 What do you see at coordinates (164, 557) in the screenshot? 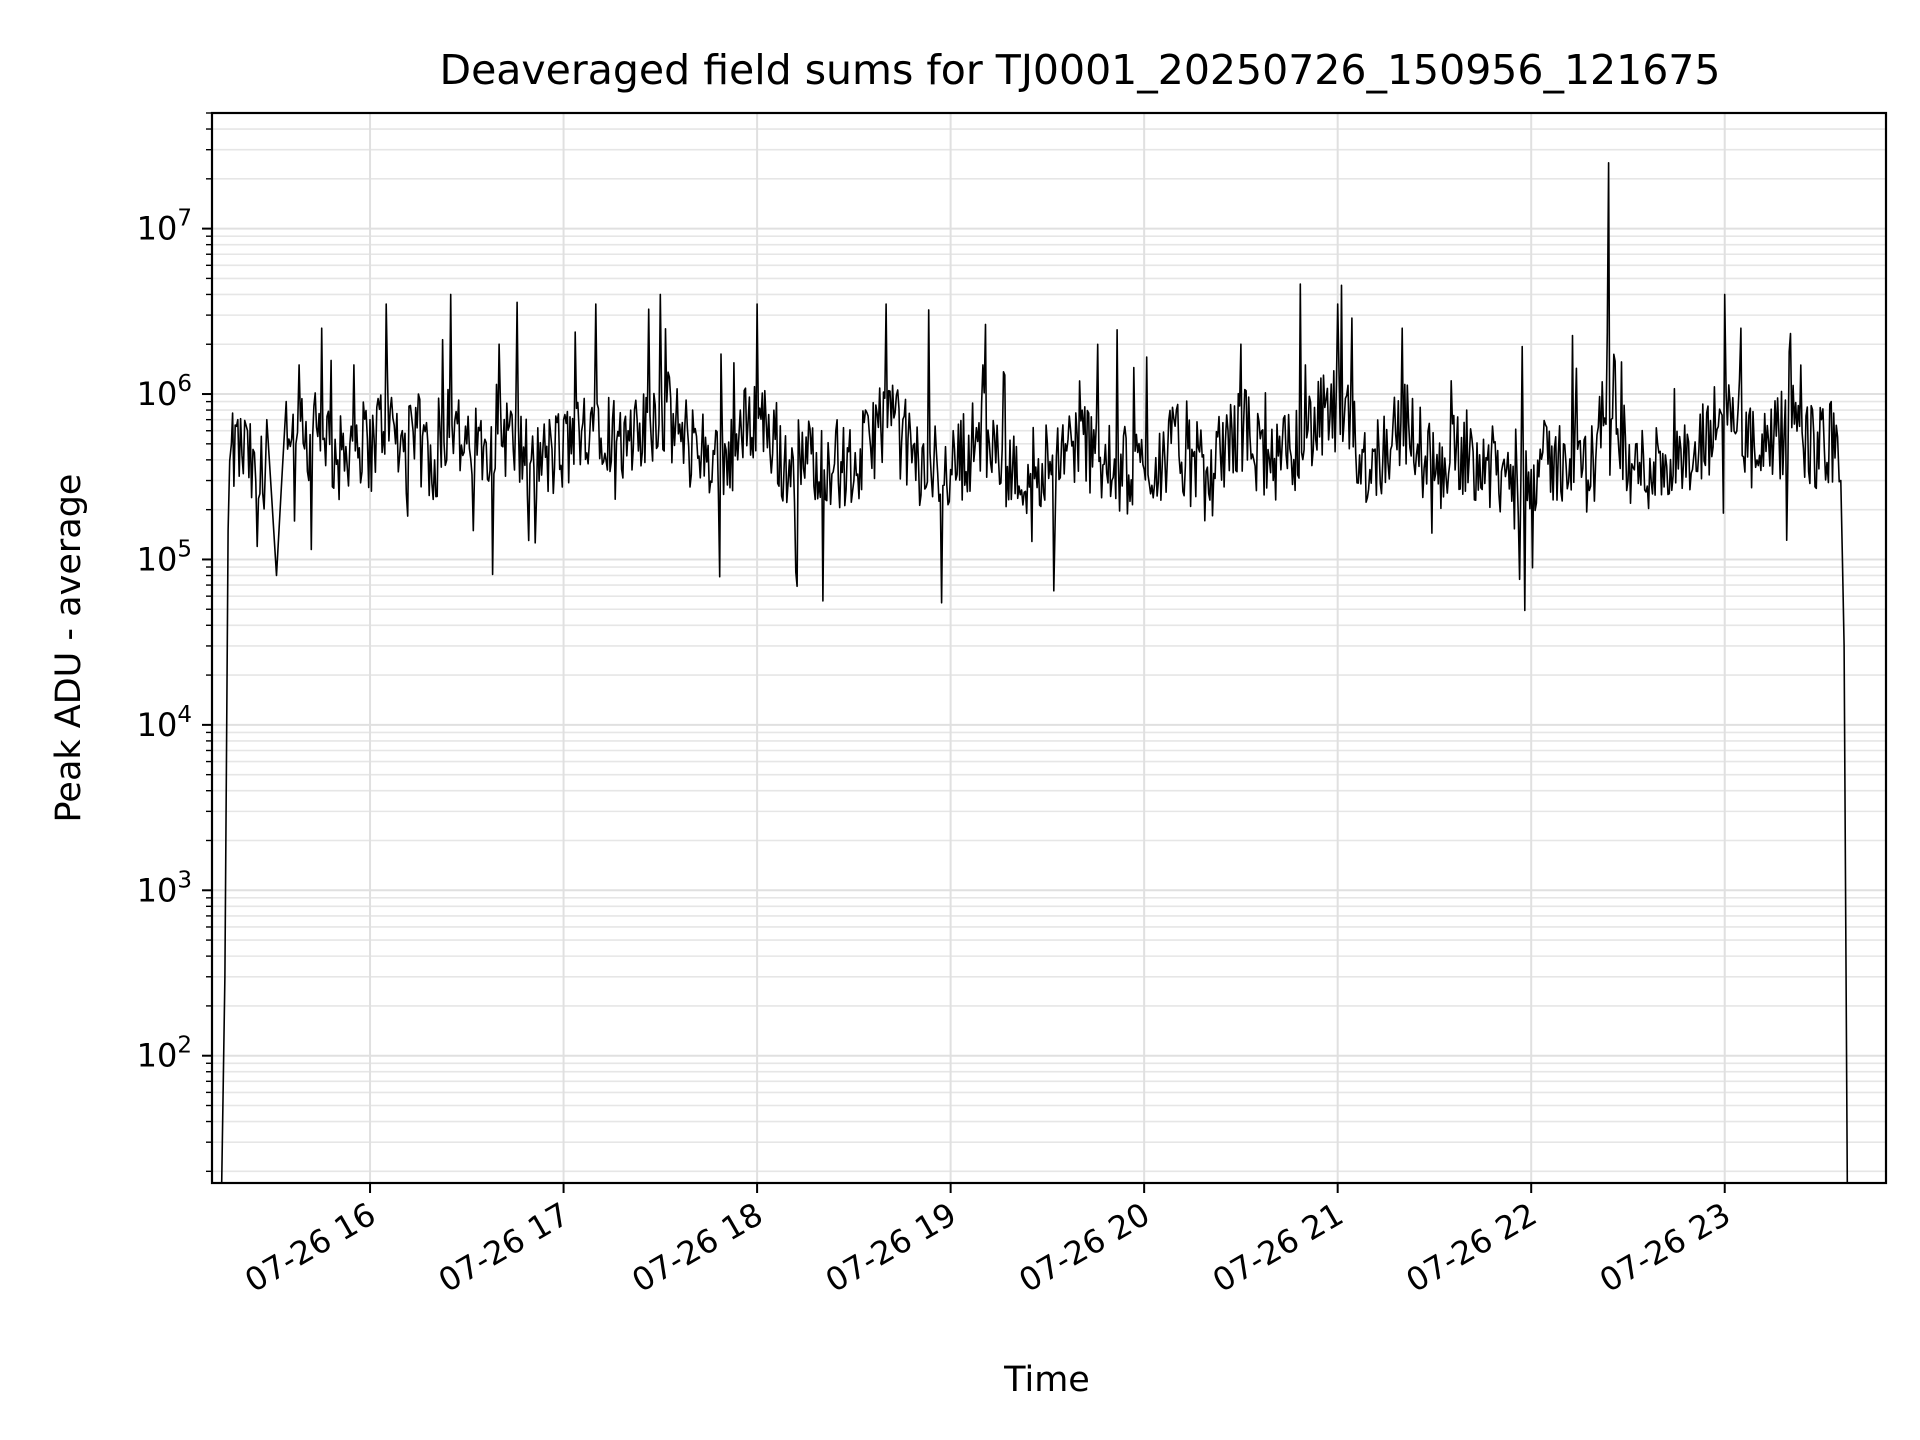
I see `y-tick-label: 10⁵` at bounding box center [164, 557].